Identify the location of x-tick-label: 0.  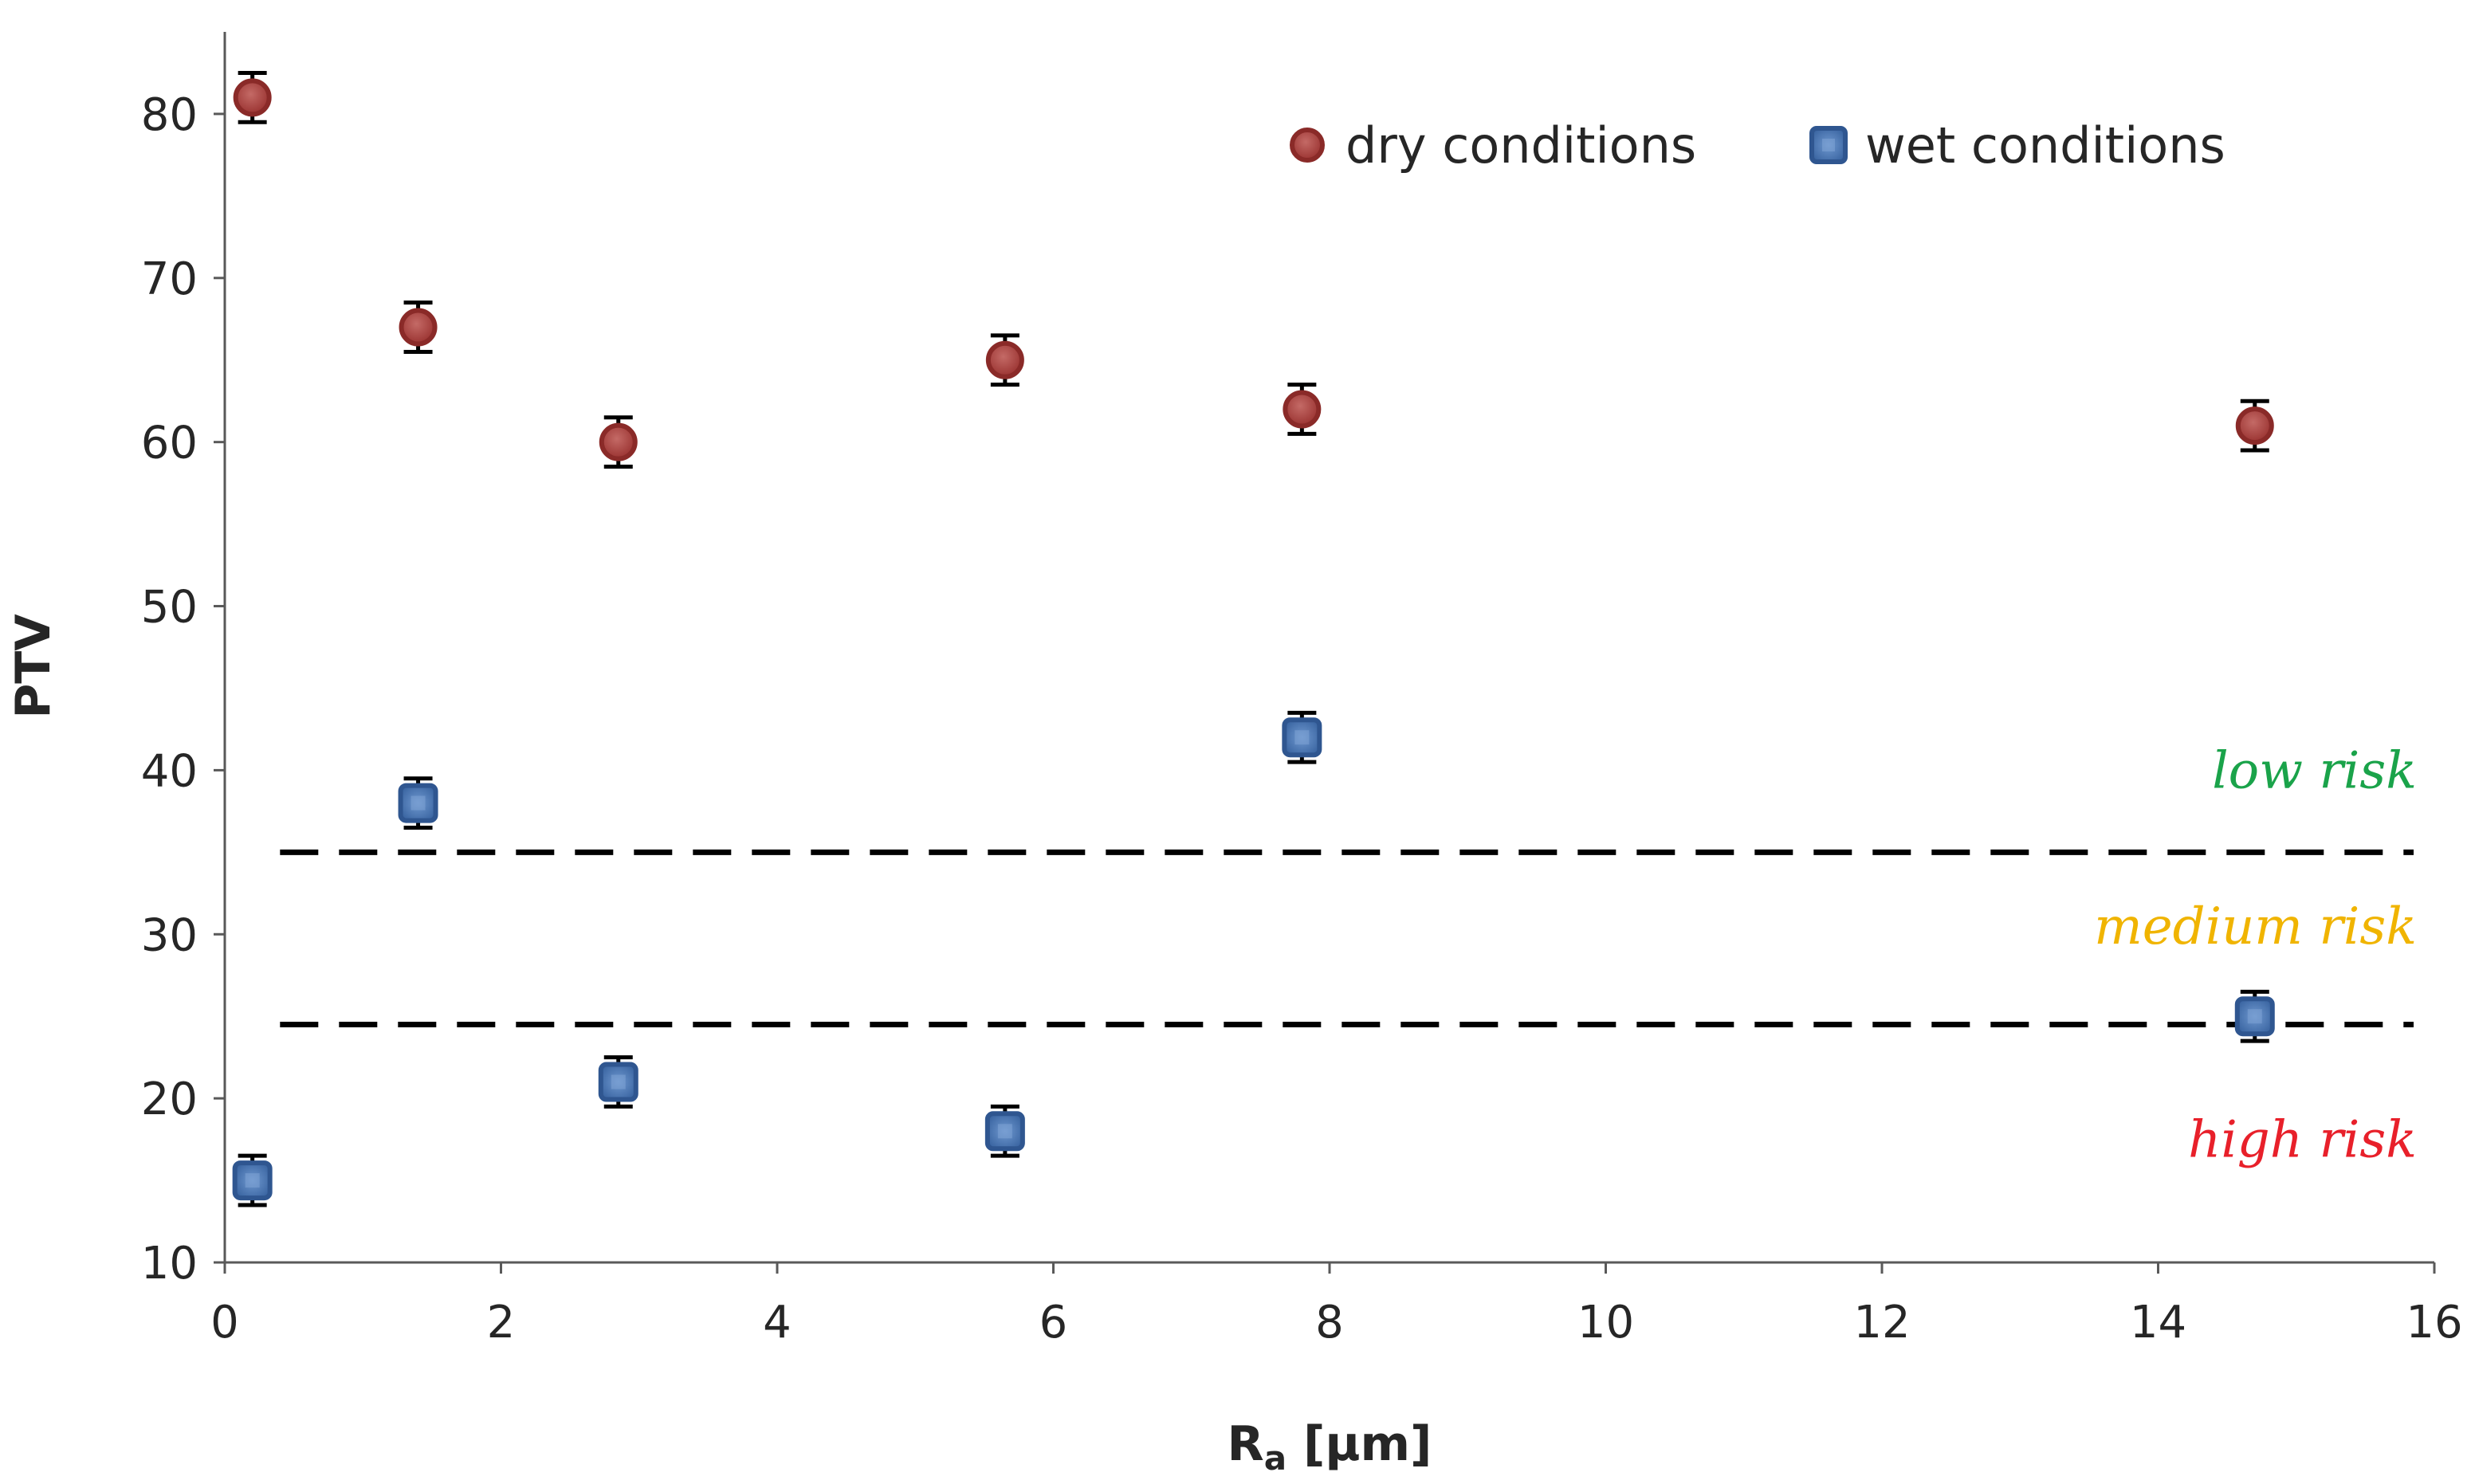
(224, 1323).